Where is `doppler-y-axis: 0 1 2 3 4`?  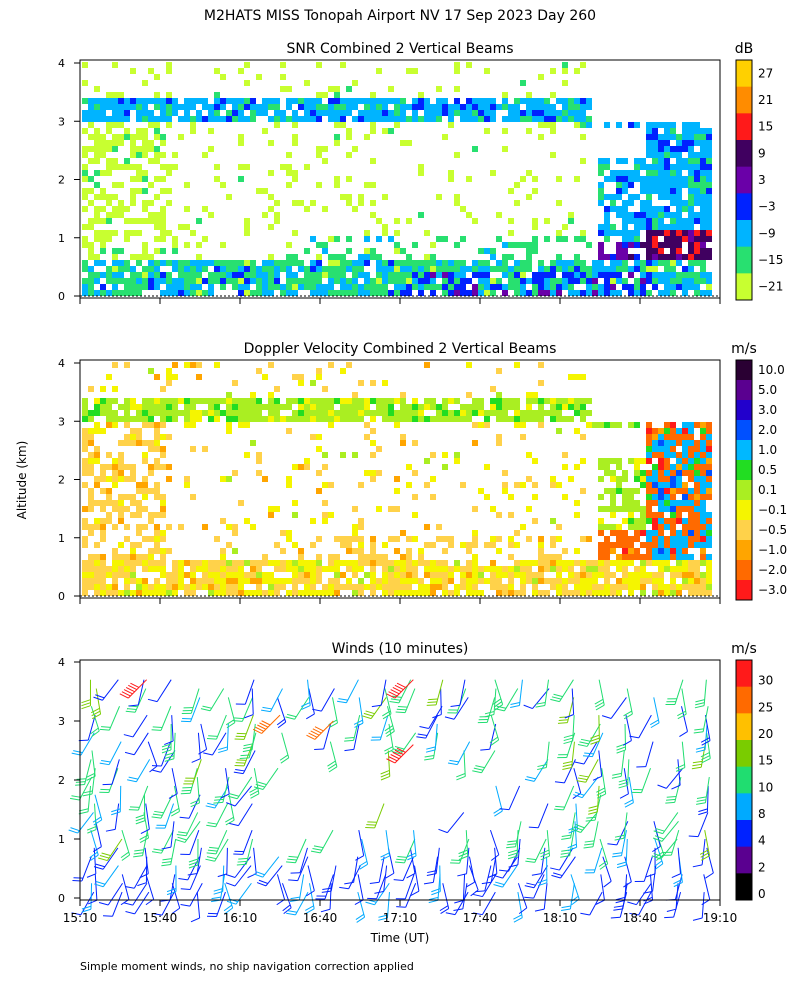
doppler-y-axis: 0 1 2 3 4 is located at coordinates (69, 480).